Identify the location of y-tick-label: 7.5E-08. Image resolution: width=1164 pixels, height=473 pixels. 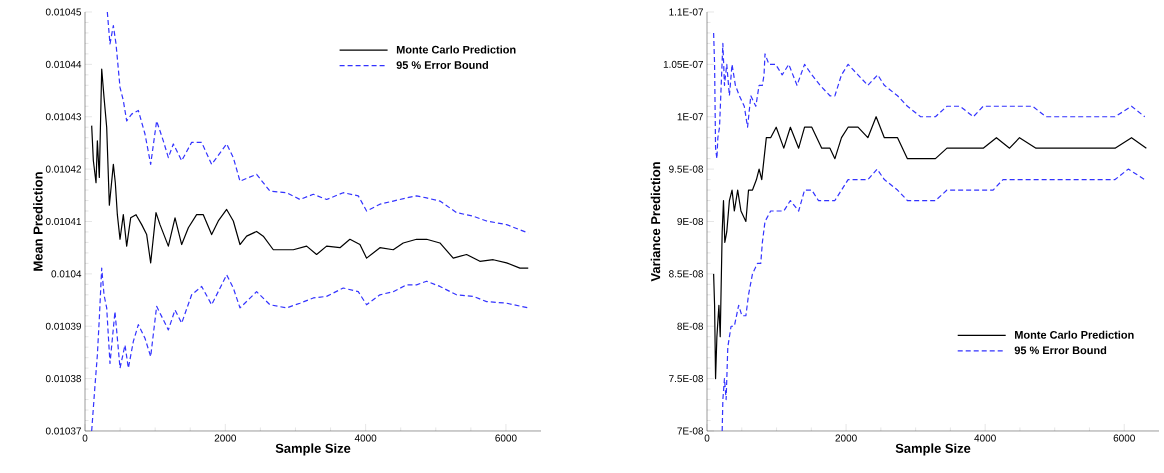
(686, 379).